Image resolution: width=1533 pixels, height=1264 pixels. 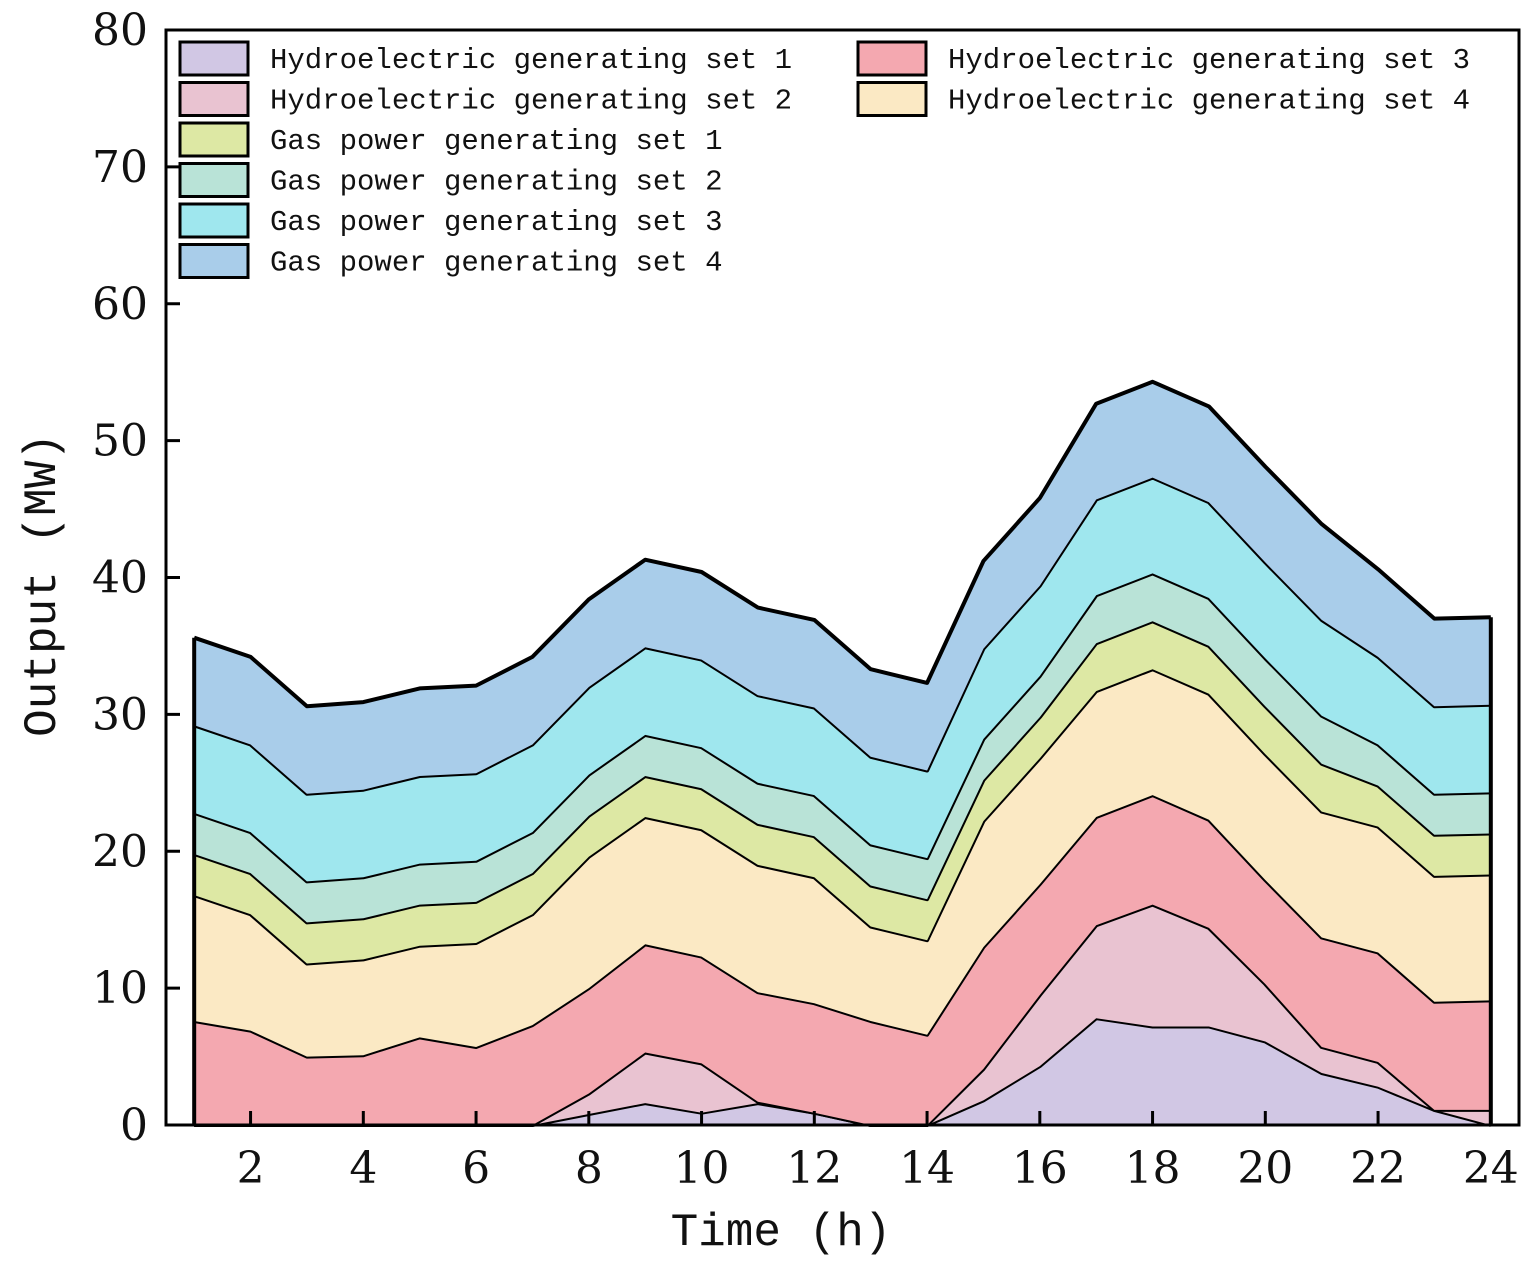 I want to click on legend-label: Hydroelectric generating set 3, so click(x=1209, y=60).